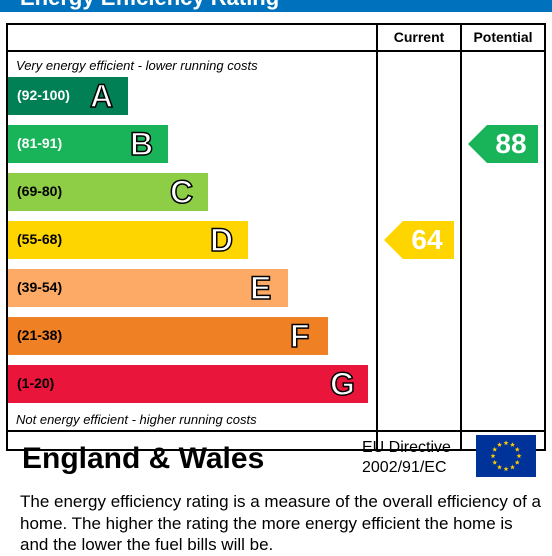  What do you see at coordinates (188, 384) in the screenshot?
I see `band-g: (1-20) G` at bounding box center [188, 384].